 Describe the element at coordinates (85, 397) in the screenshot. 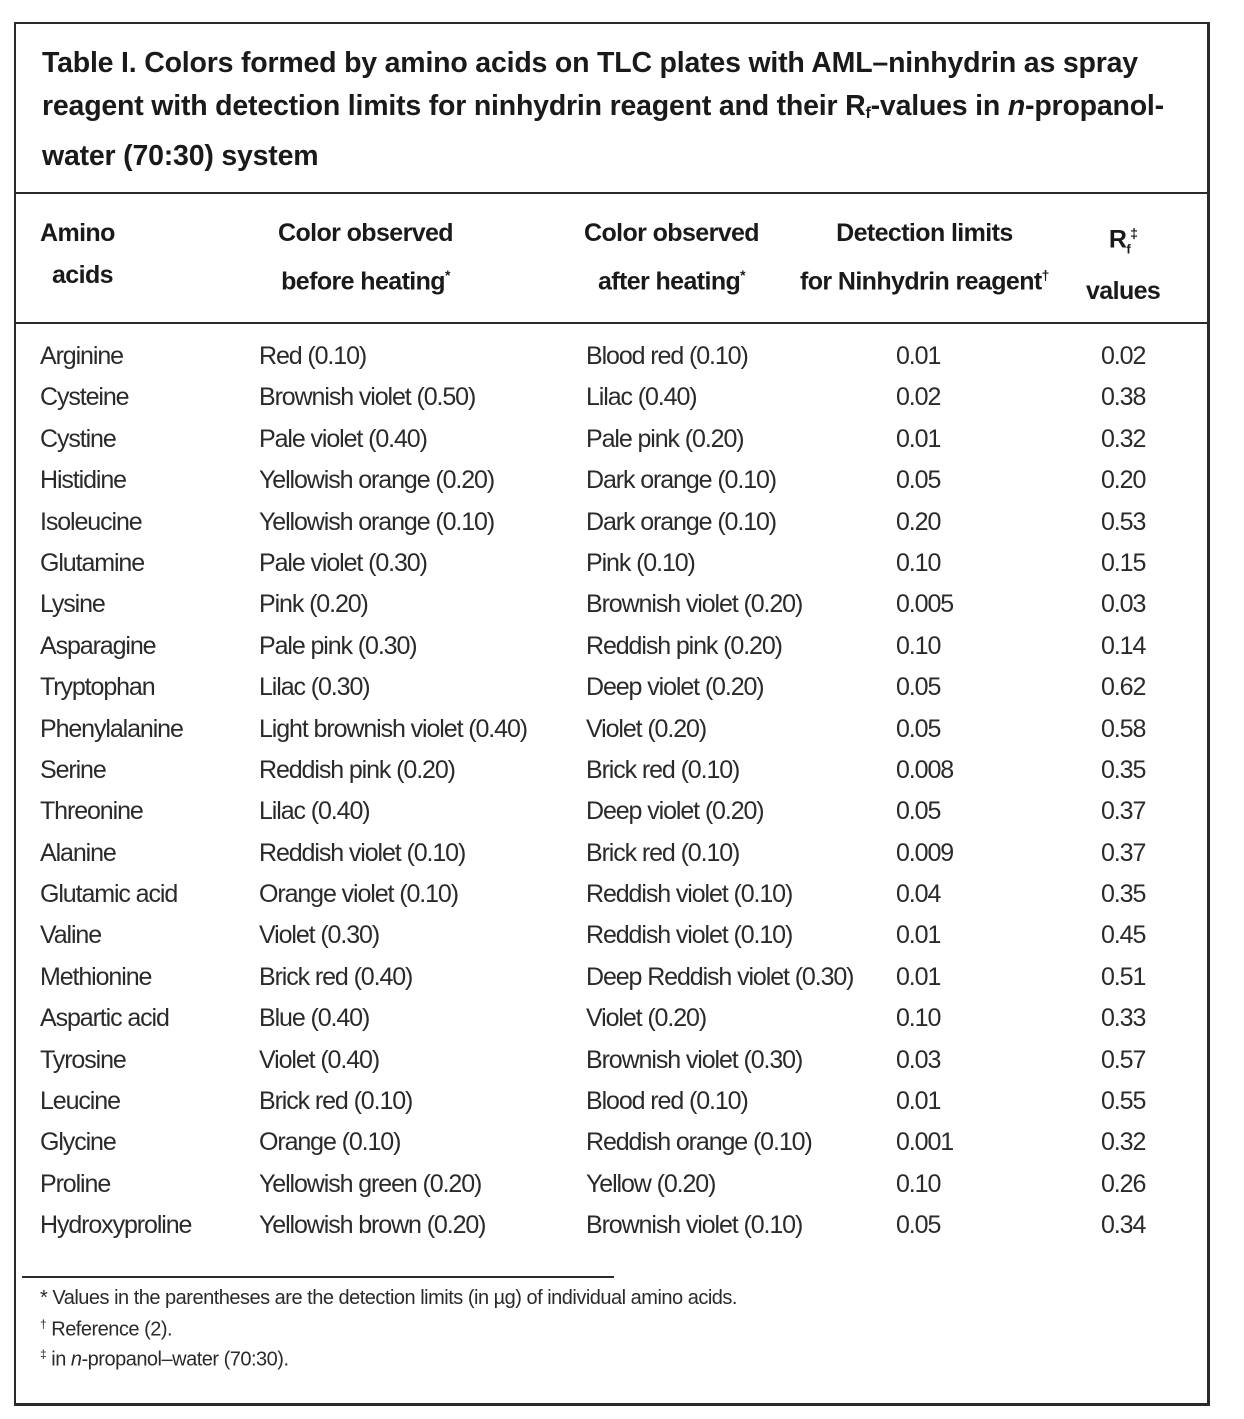

I see `cell-amino-acid: Cysteine` at that location.